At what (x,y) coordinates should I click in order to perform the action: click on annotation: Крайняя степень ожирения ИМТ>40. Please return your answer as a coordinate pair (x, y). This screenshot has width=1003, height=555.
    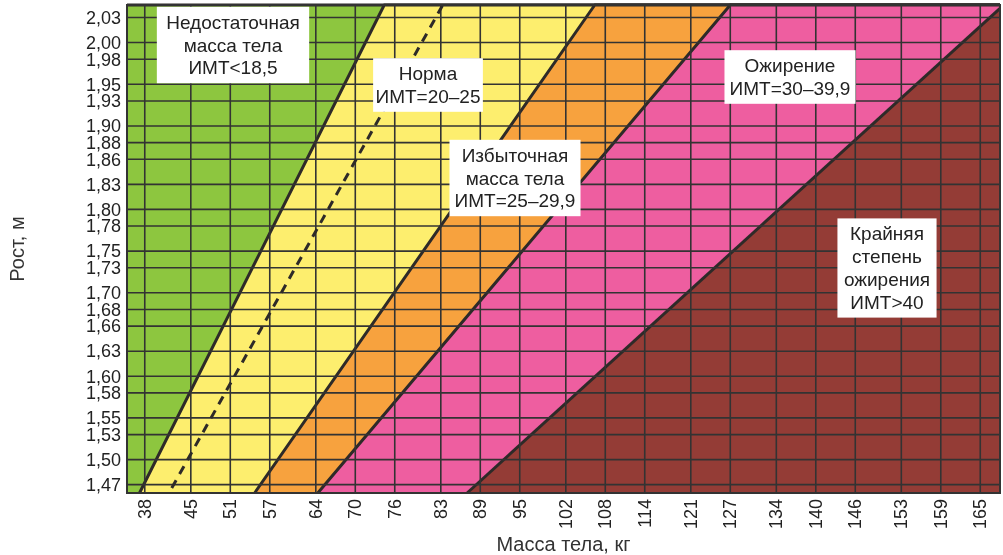
    Looking at the image, I should click on (887, 268).